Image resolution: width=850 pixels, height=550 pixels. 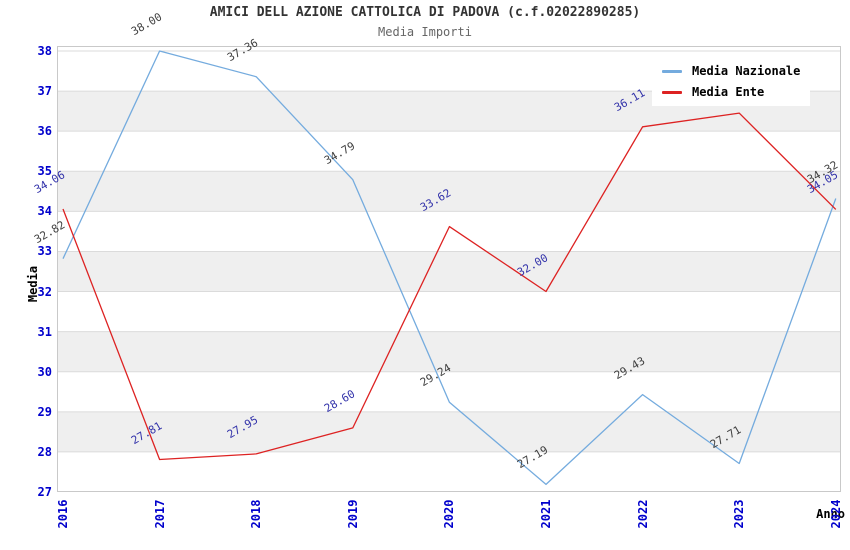 What do you see at coordinates (256, 514) in the screenshot?
I see `x-tick-2018: 2018` at bounding box center [256, 514].